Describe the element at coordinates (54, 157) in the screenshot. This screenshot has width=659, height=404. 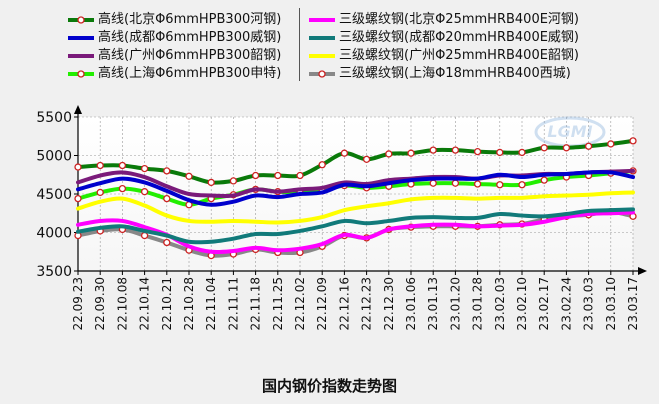
I see `y-tick-label: 5000` at that location.